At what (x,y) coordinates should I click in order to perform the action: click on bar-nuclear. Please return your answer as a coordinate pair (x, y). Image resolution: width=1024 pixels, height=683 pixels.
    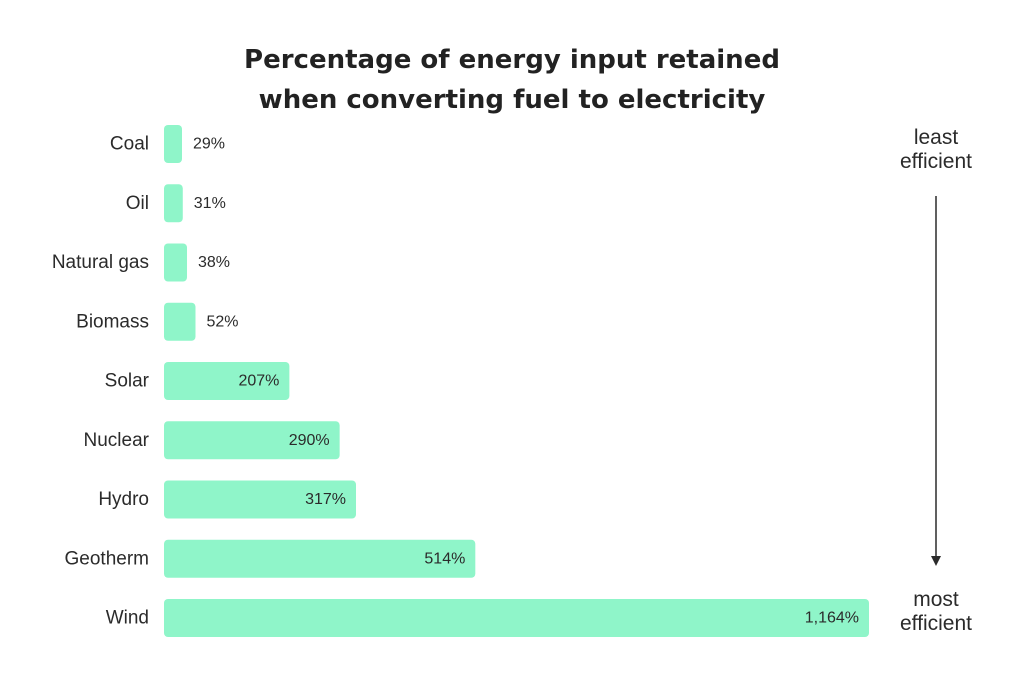
    Looking at the image, I should click on (252, 440).